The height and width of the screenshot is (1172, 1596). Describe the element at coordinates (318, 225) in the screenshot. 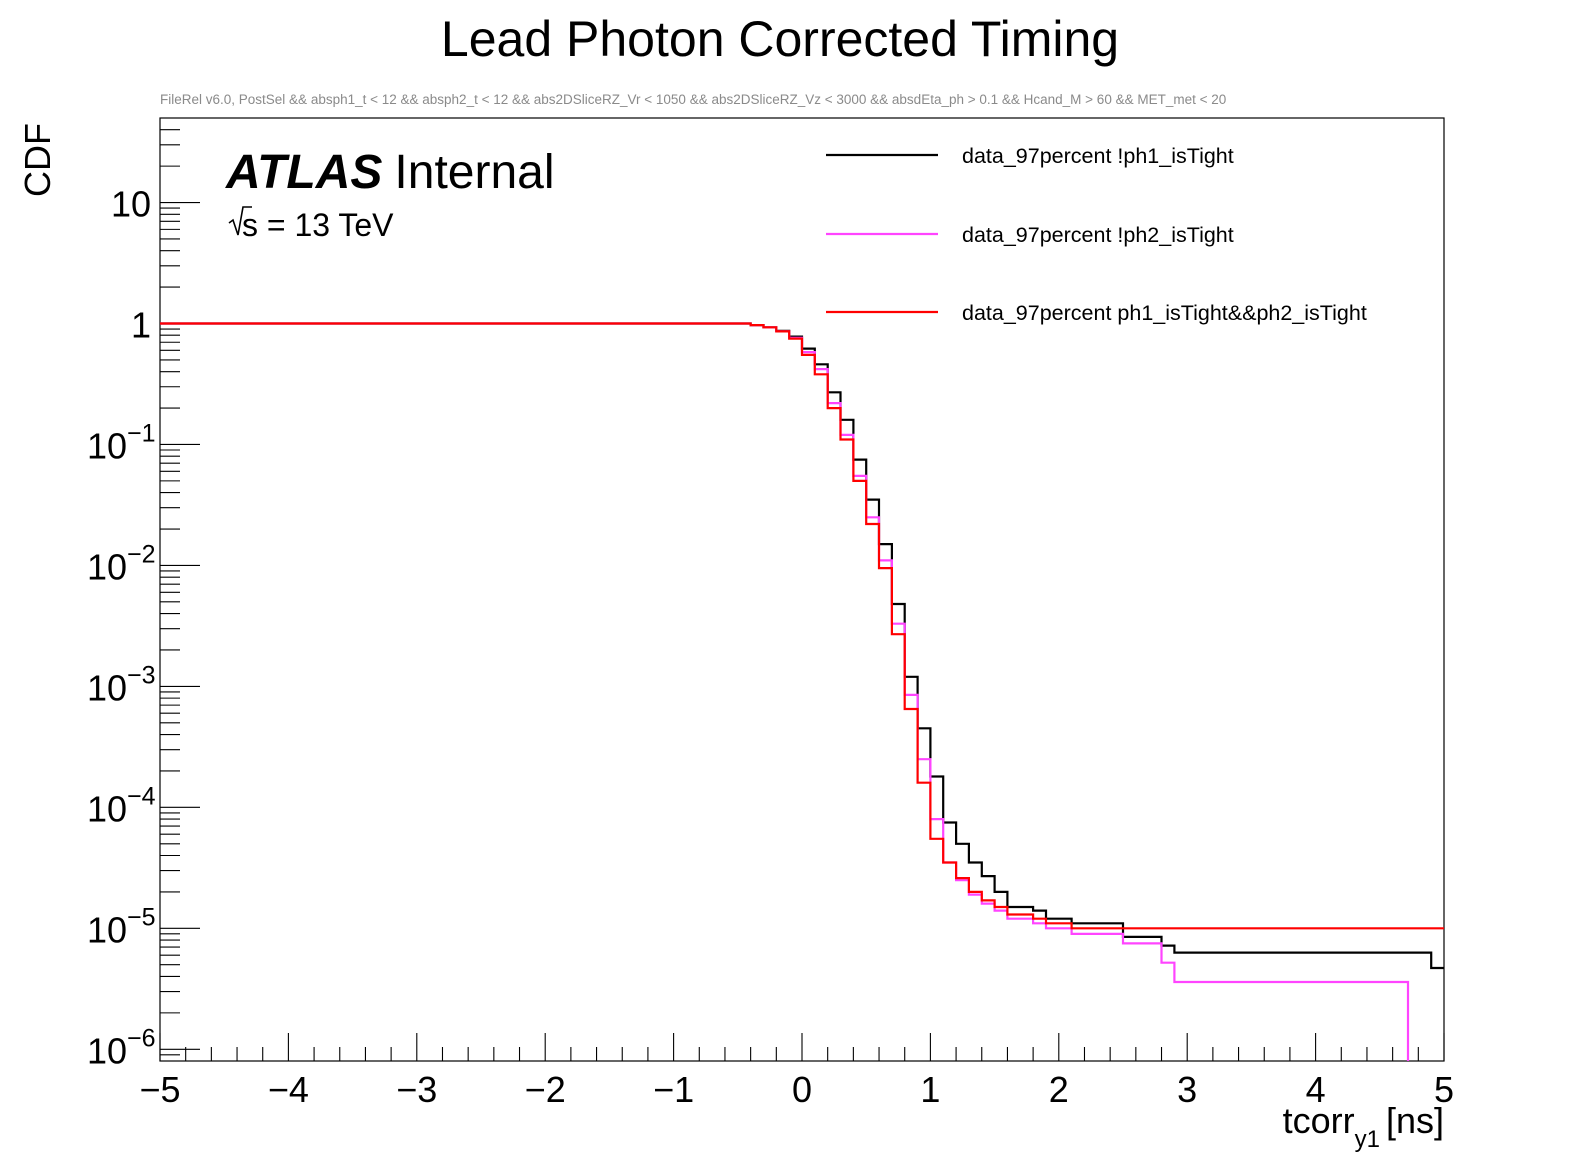

I see `energy-label-text: s = 13 TeV` at that location.